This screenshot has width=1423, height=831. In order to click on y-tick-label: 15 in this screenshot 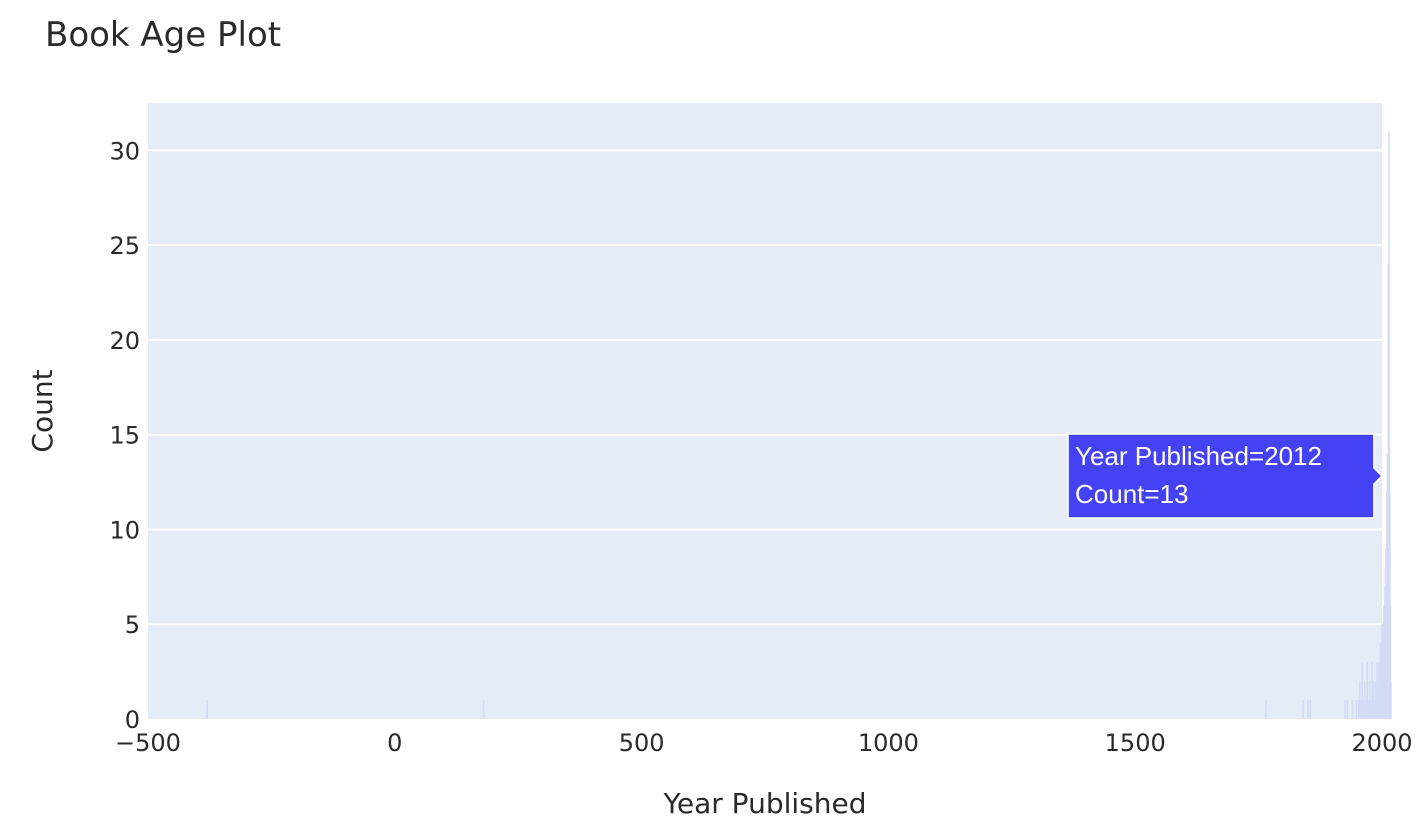, I will do `click(124, 436)`.